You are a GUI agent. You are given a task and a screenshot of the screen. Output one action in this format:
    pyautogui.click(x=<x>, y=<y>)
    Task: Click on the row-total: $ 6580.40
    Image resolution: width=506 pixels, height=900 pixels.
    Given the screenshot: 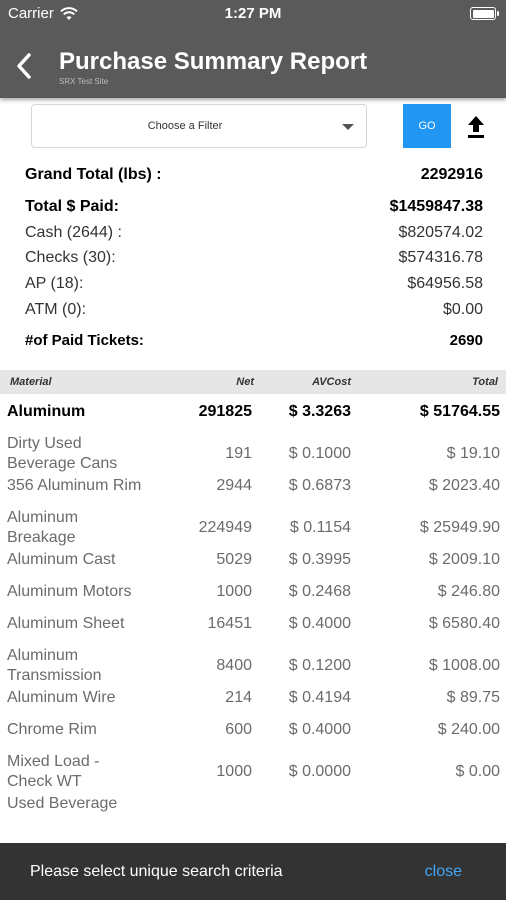 What is the action you would take?
    pyautogui.click(x=464, y=623)
    